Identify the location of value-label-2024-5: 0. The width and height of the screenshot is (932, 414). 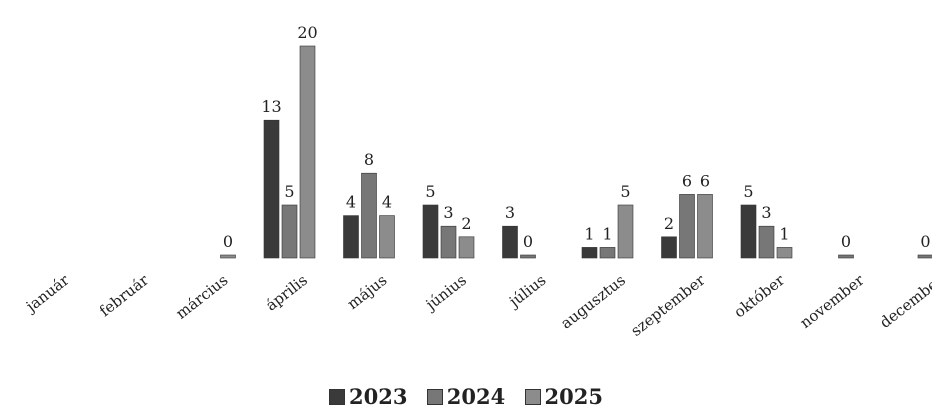
(528, 241).